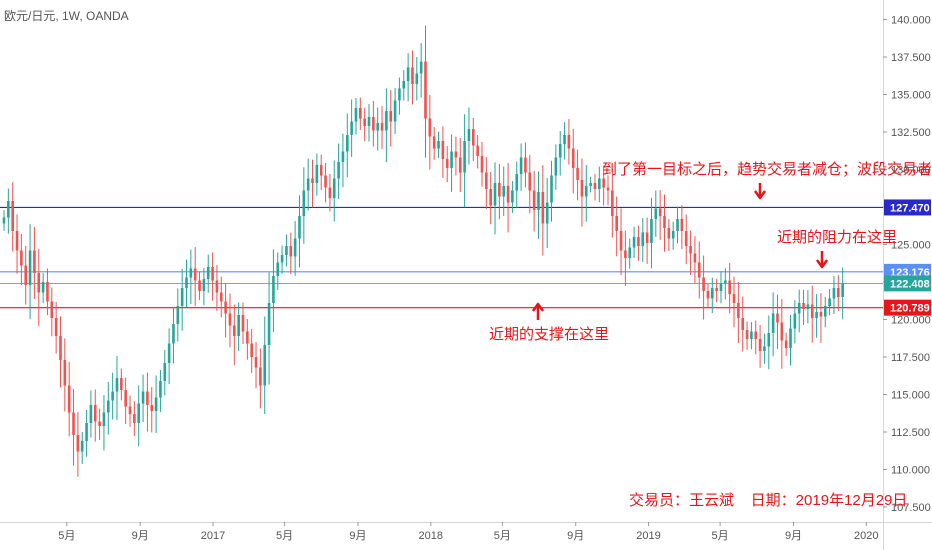  Describe the element at coordinates (468, 532) in the screenshot. I see `time-axis: 5月 9月 2017 5月 9月 2018 5月 9月 2019 5月 9月 2020` at that location.